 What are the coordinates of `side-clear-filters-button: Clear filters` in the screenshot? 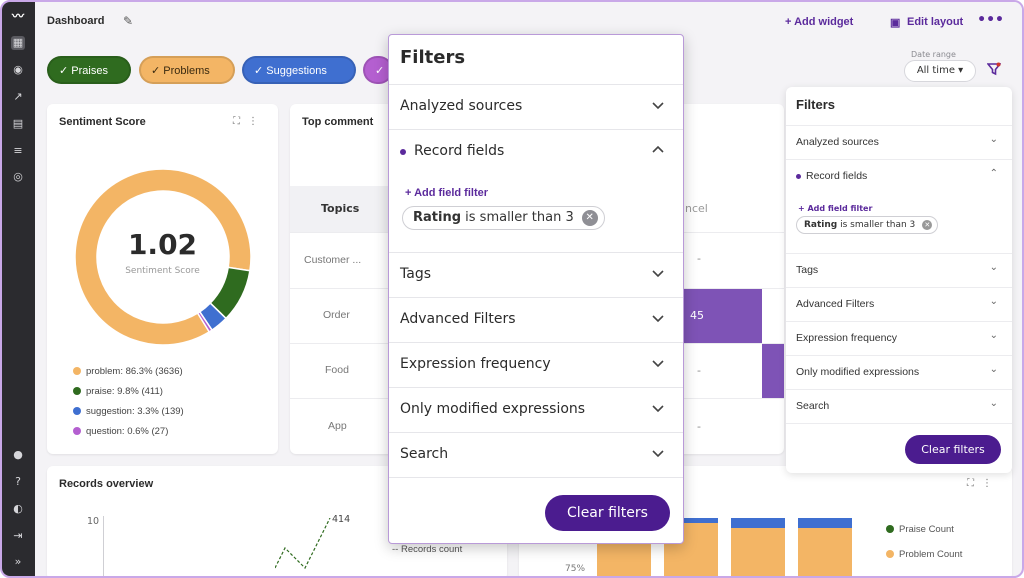 It's located at (953, 449).